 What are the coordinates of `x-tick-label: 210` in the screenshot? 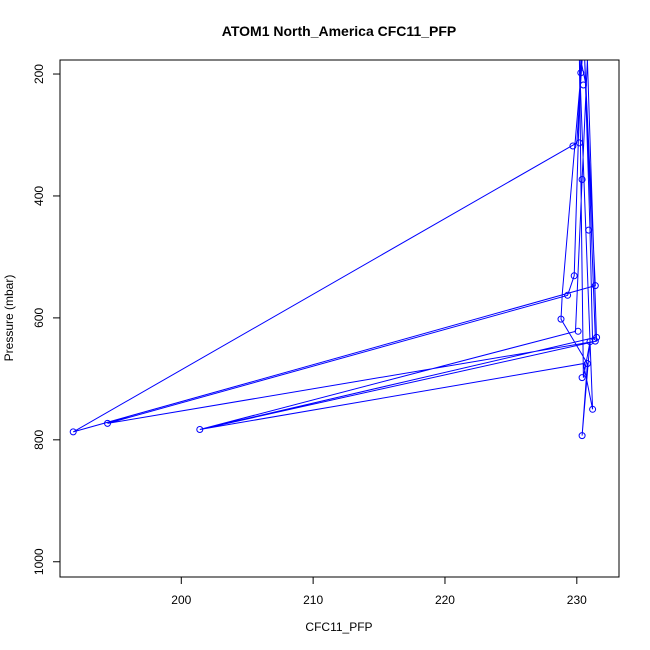 It's located at (313, 600).